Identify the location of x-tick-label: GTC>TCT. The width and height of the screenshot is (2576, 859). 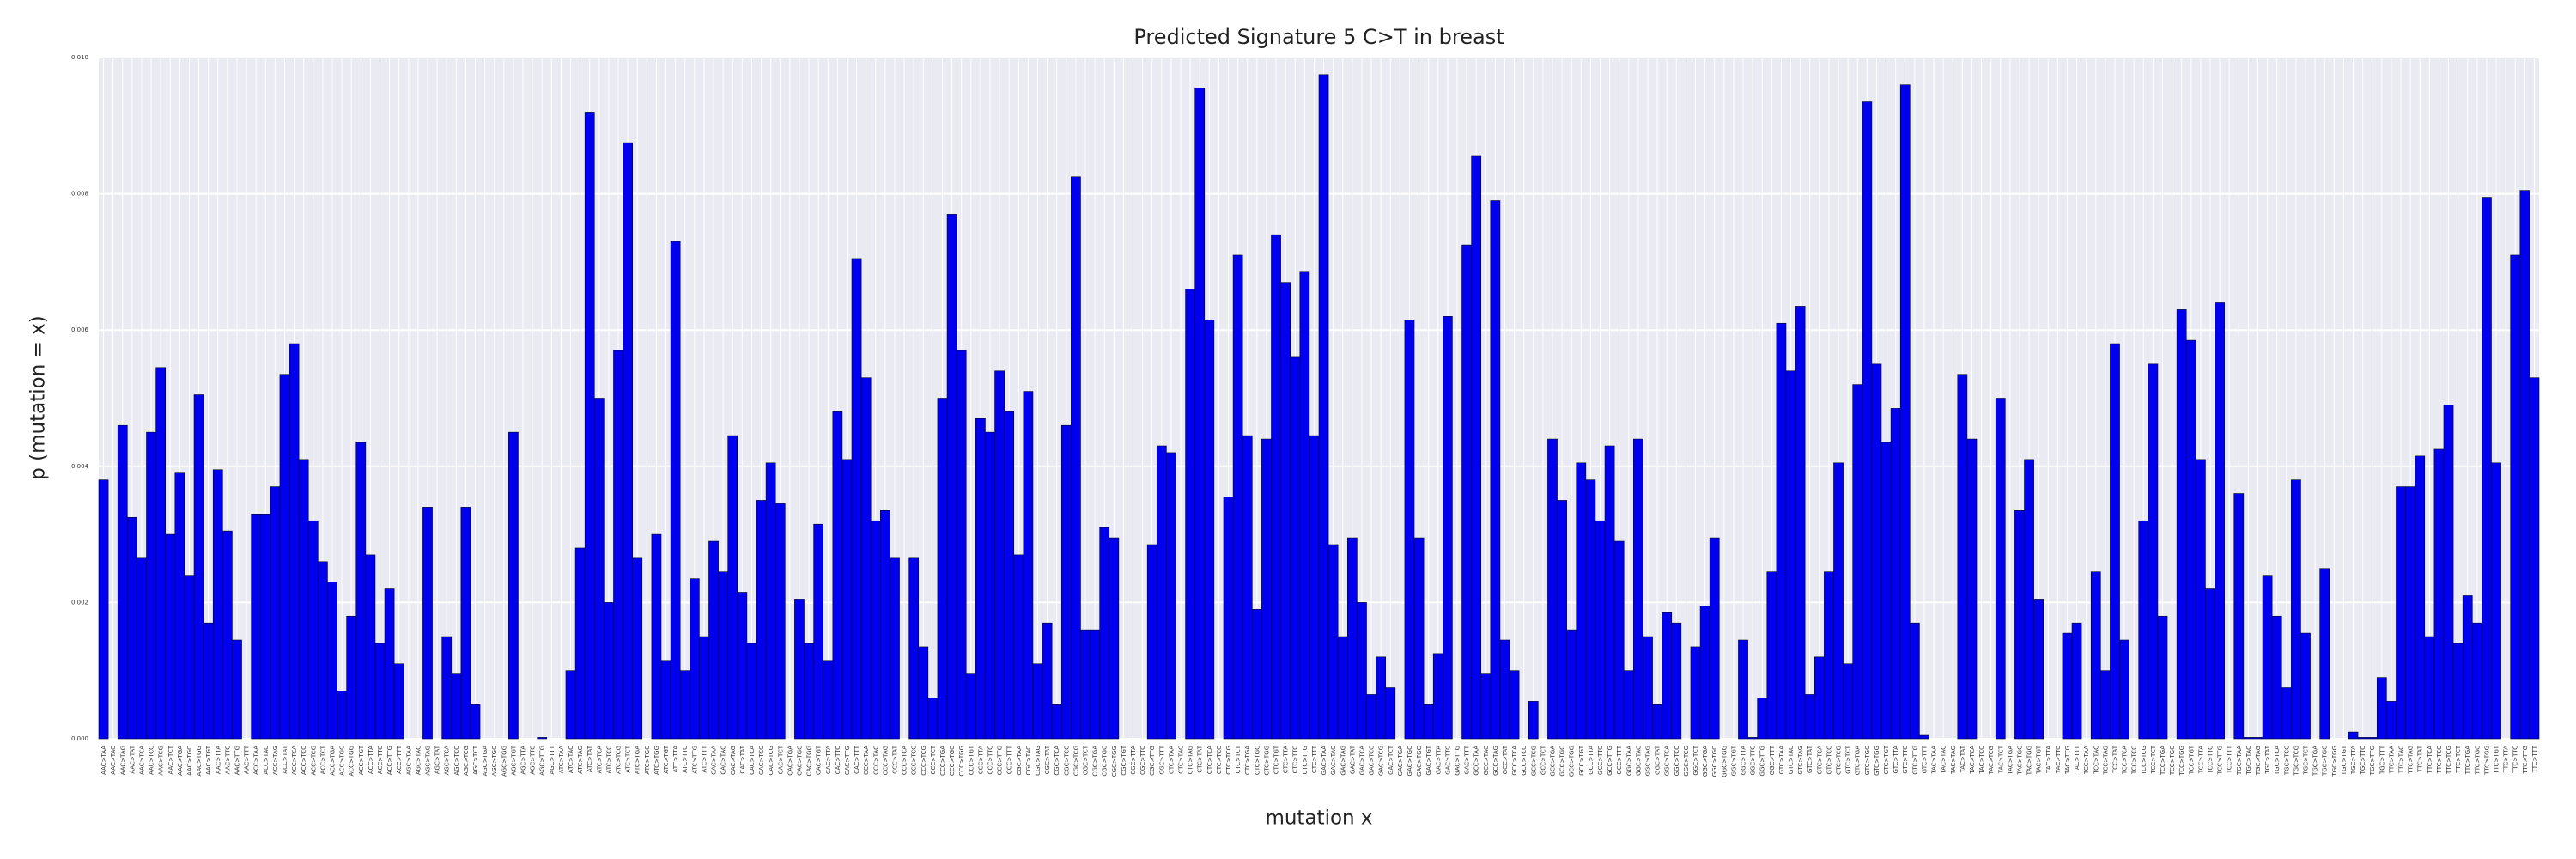
(1849, 760).